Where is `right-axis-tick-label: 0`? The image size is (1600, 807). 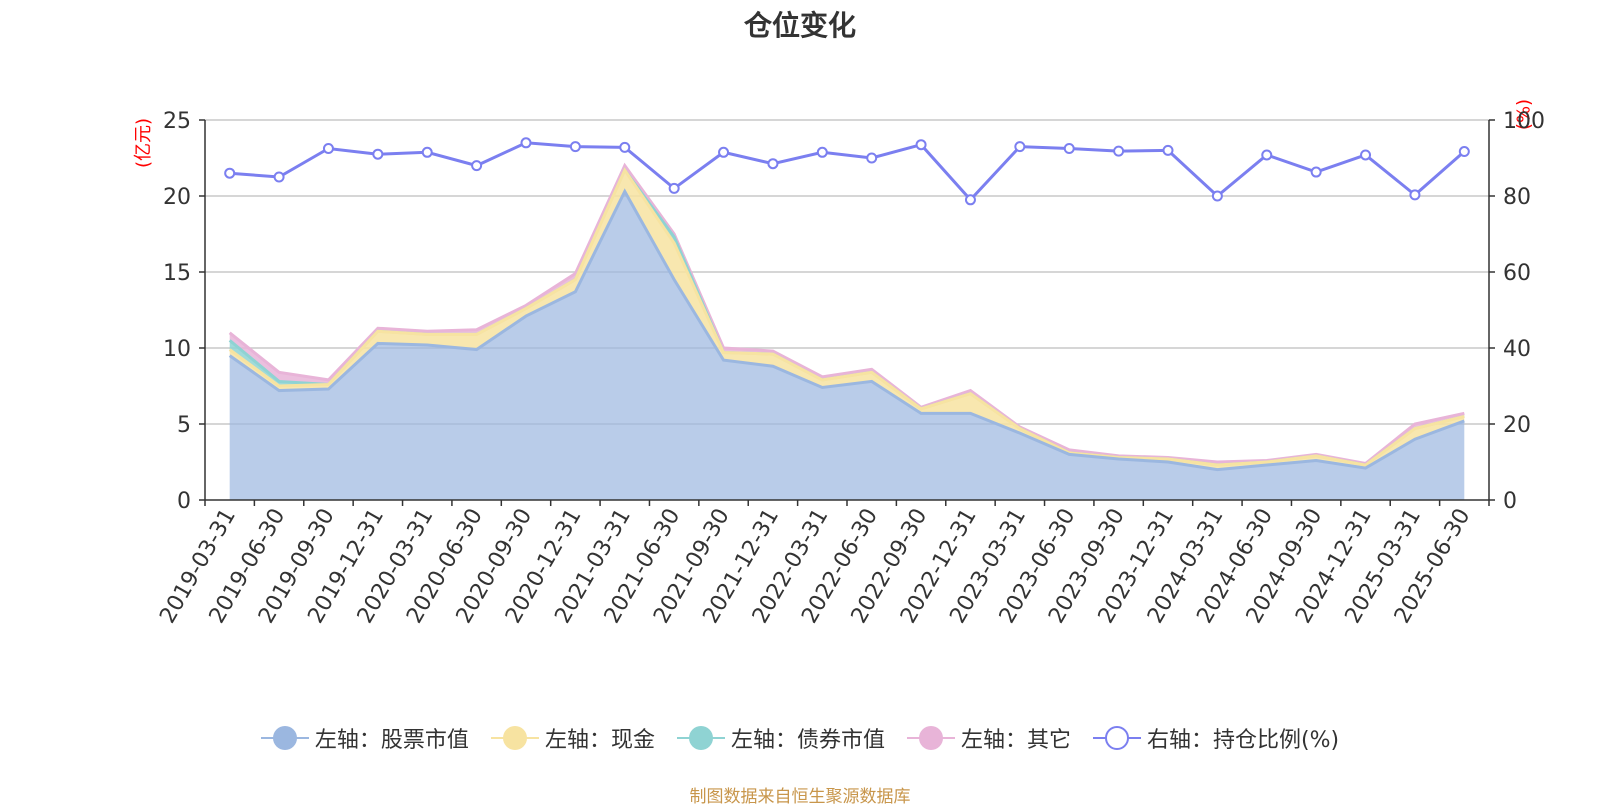 right-axis-tick-label: 0 is located at coordinates (1510, 501).